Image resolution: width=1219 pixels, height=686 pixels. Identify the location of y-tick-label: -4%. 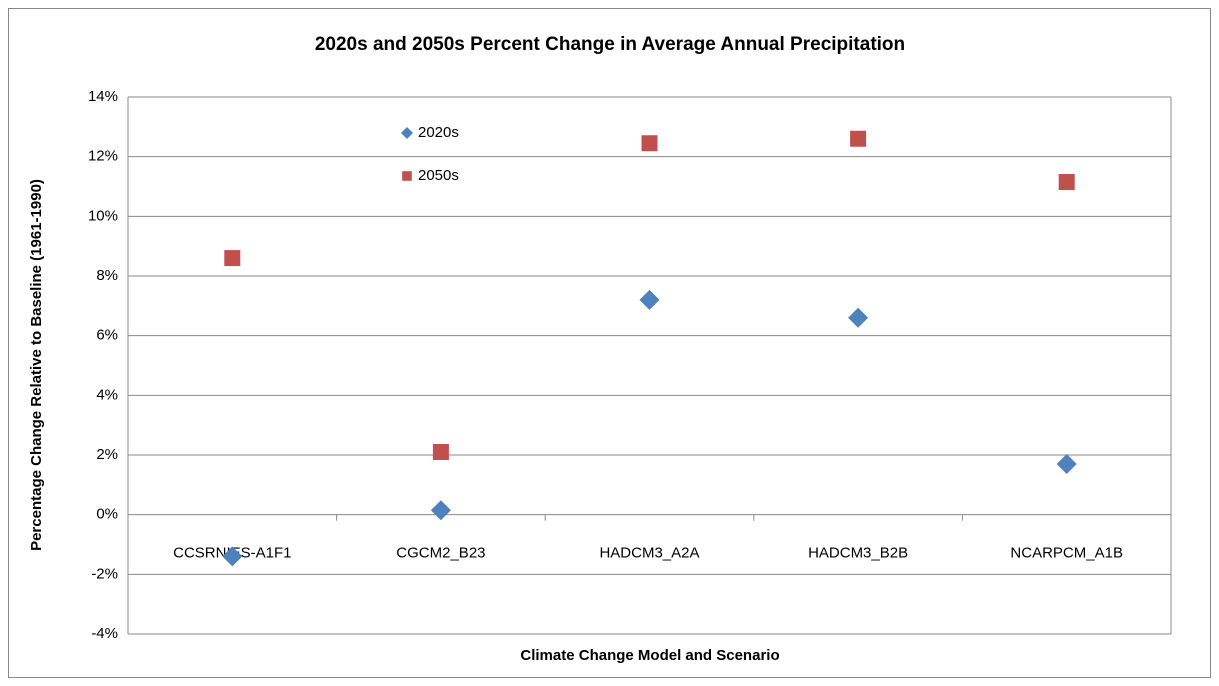
(104, 633).